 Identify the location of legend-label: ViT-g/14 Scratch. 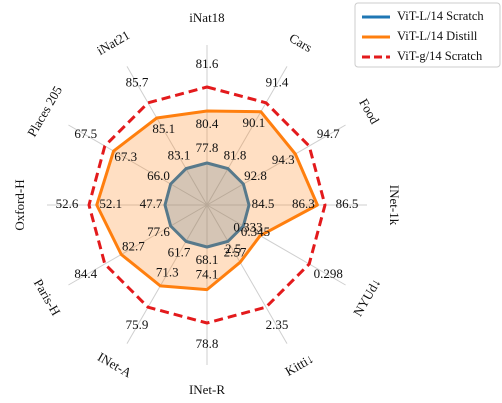
(440, 56).